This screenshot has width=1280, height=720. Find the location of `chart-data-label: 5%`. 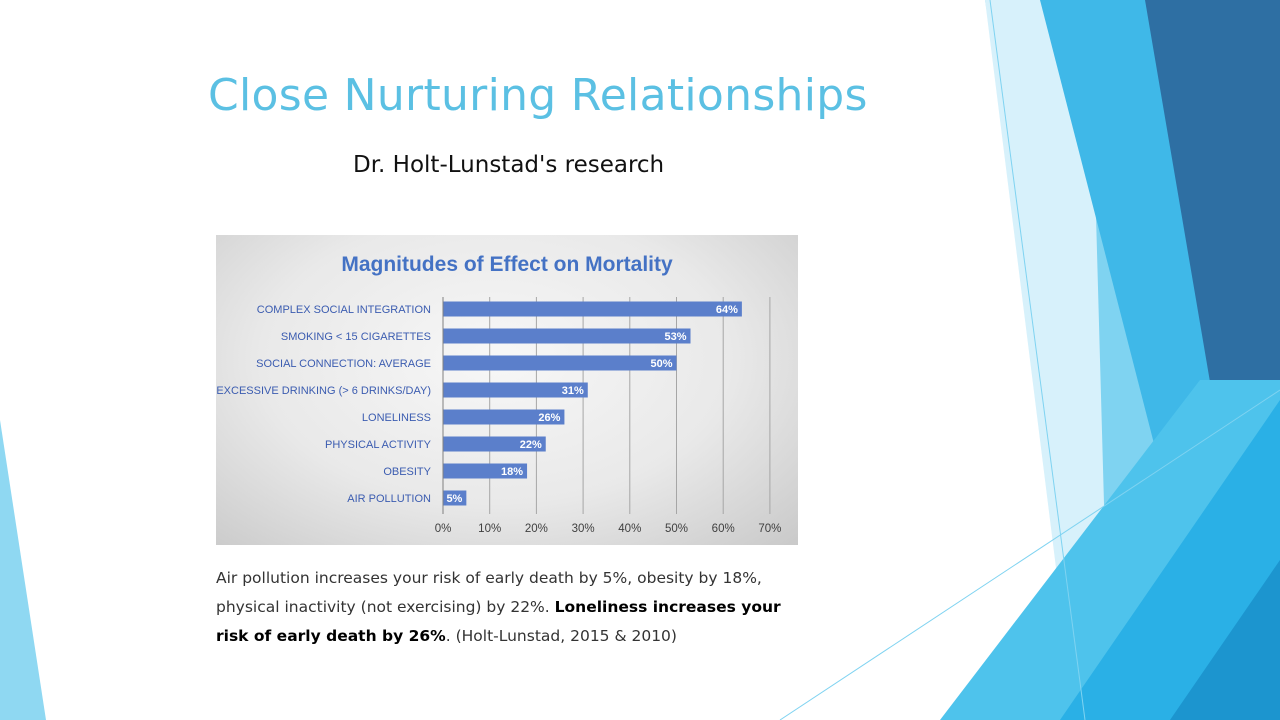

chart-data-label: 5% is located at coordinates (454, 499).